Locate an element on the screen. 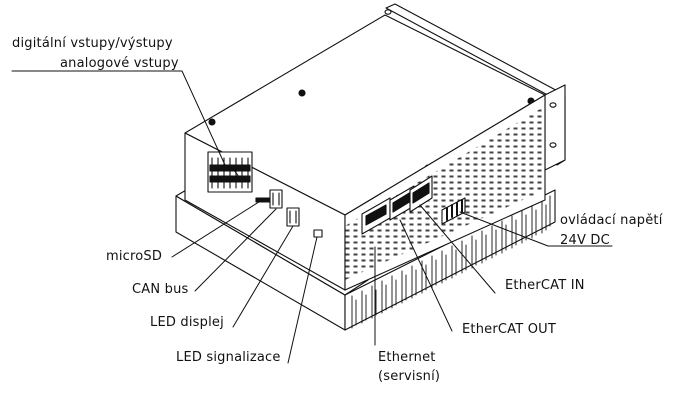  io-terminal-block is located at coordinates (230, 172).